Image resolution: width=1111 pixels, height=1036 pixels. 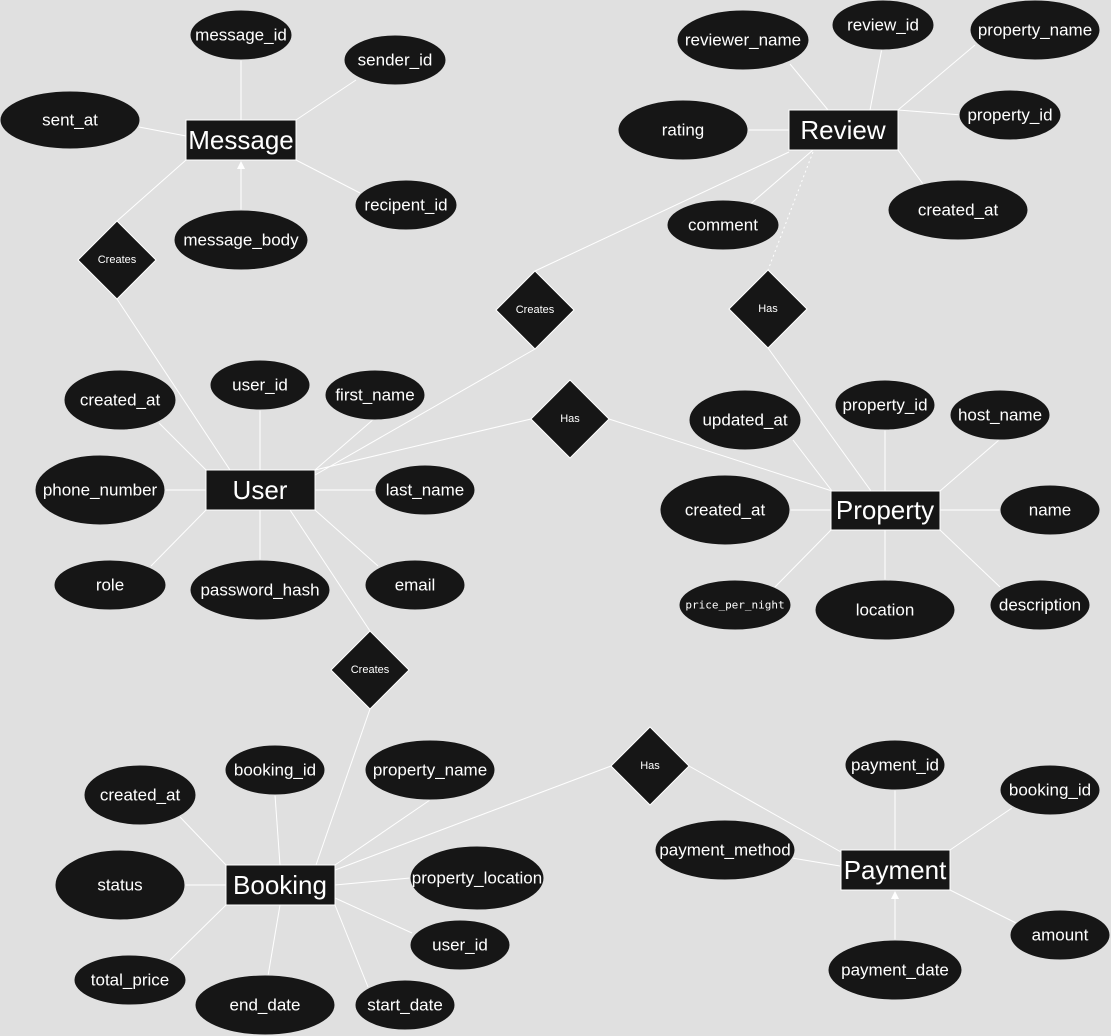 What do you see at coordinates (415, 585) in the screenshot?
I see `attribute-label: email` at bounding box center [415, 585].